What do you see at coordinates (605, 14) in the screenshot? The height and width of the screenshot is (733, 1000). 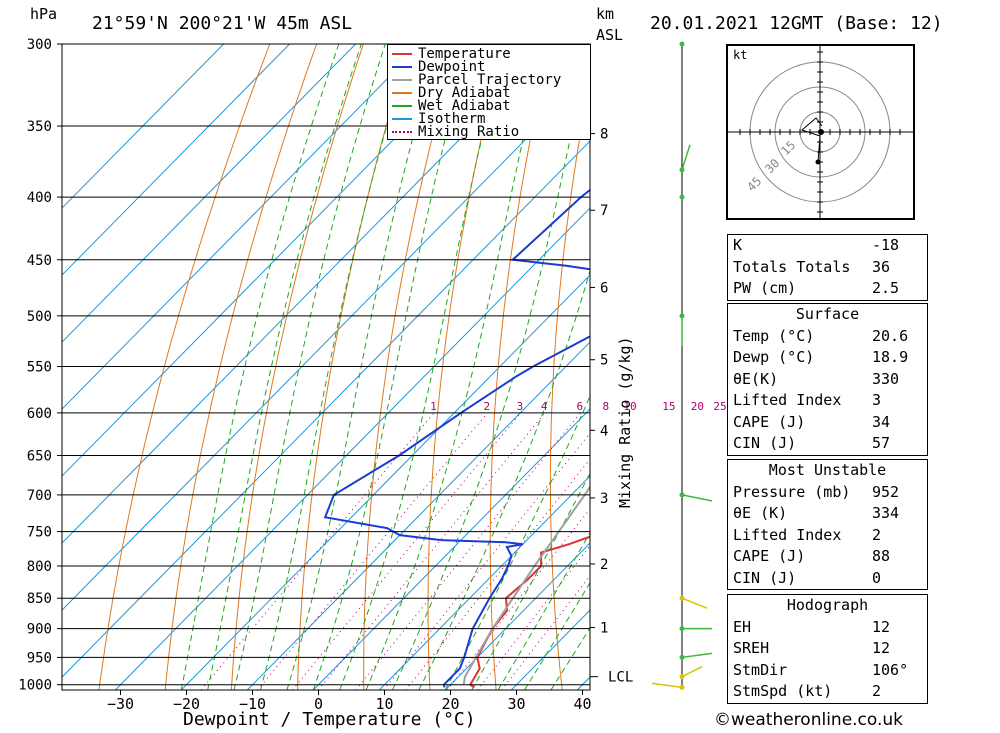 I see `height-unit-km: km` at bounding box center [605, 14].